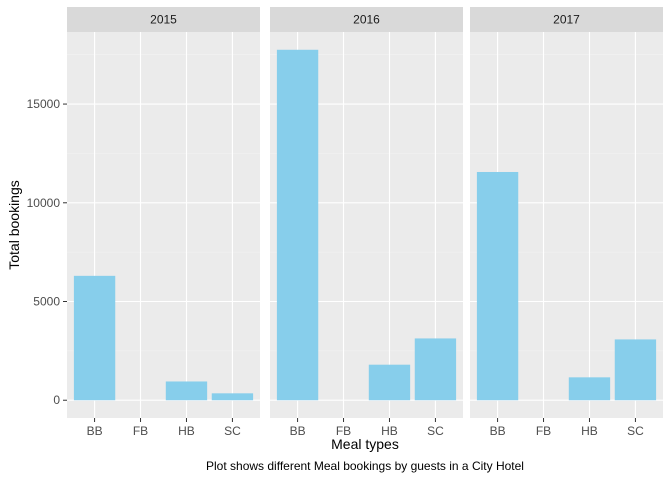 The height and width of the screenshot is (480, 672). What do you see at coordinates (365, 444) in the screenshot?
I see `x-axis-title: Meal types` at bounding box center [365, 444].